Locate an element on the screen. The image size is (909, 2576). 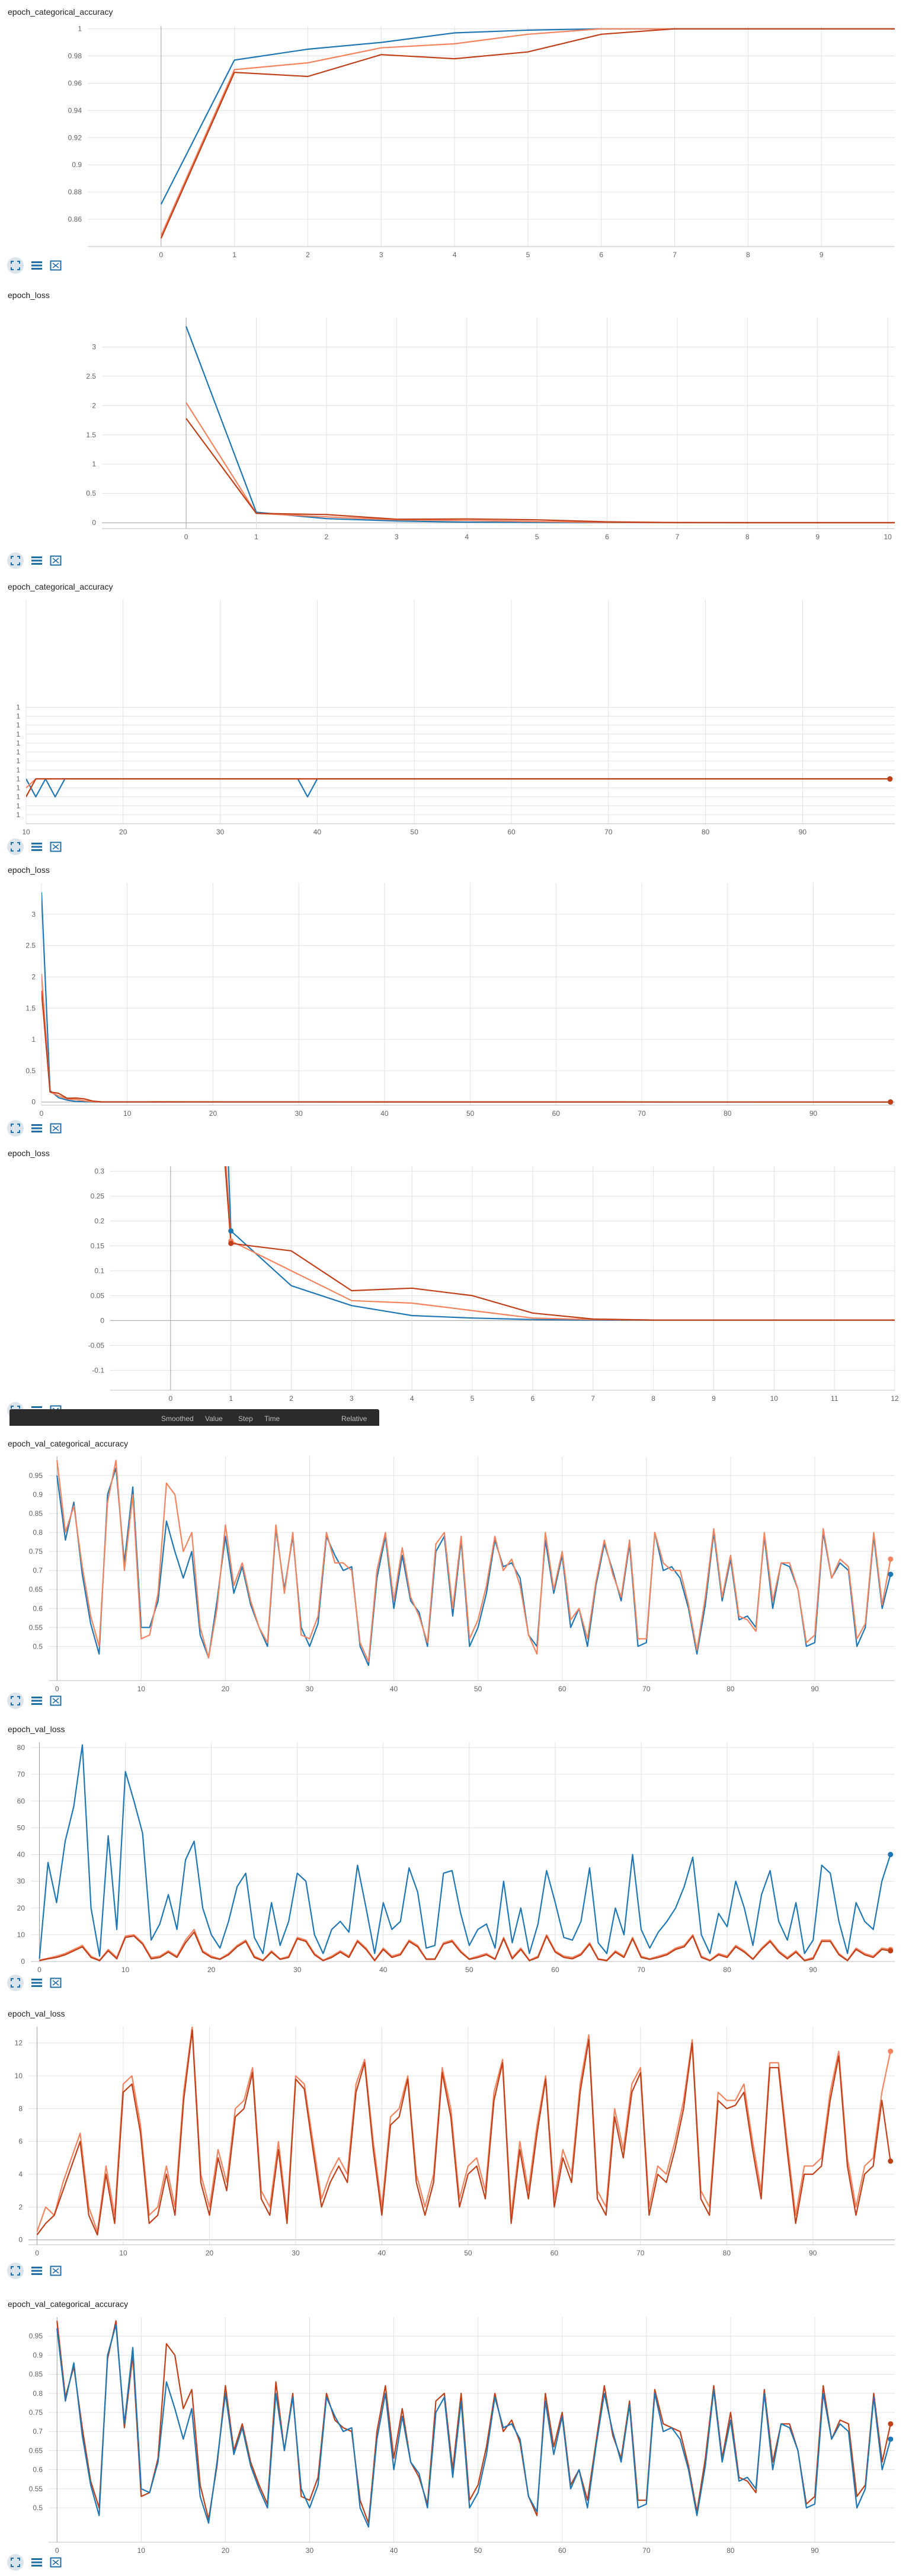
y-tick-label: 10 is located at coordinates (19, 2076).